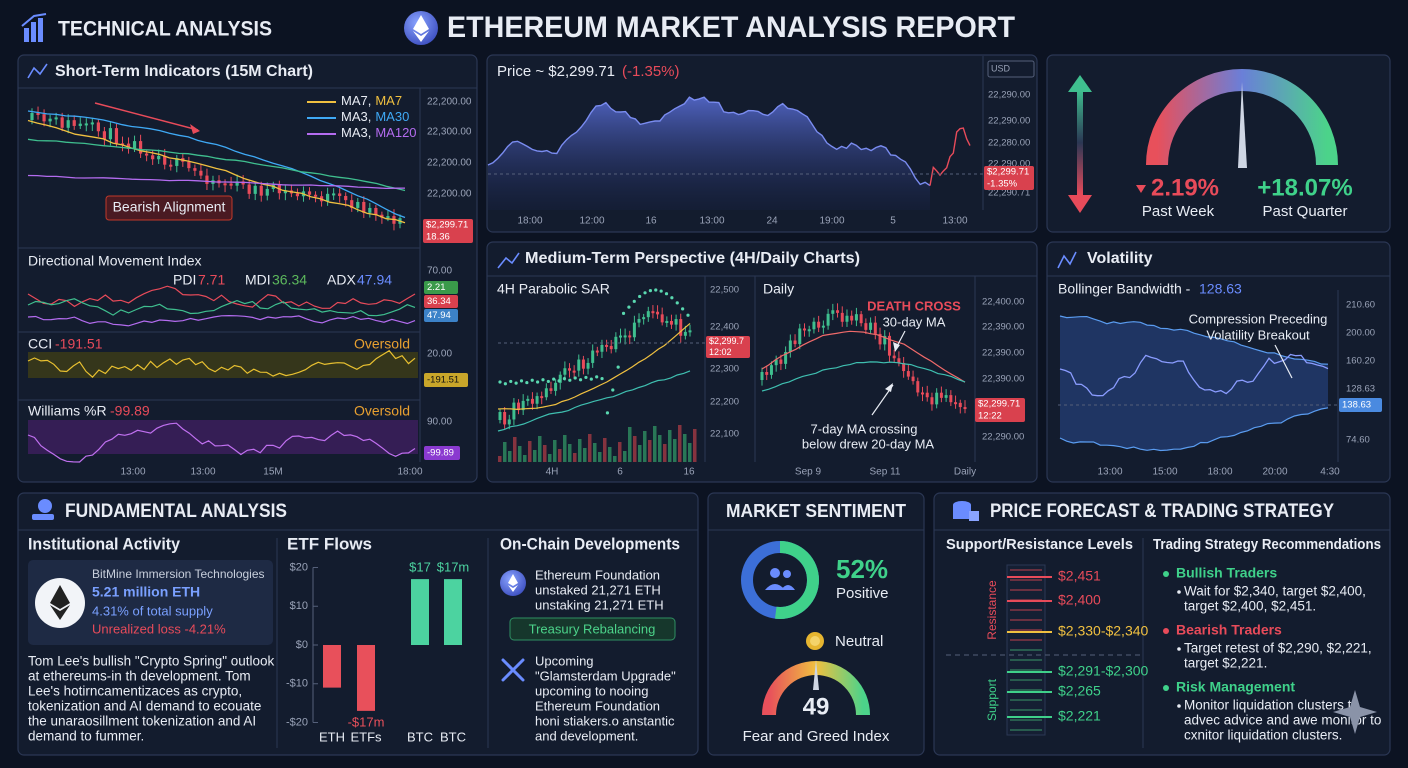 Image resolution: width=1408 pixels, height=768 pixels. What do you see at coordinates (1235, 687) in the screenshot?
I see `label: Risk Management` at bounding box center [1235, 687].